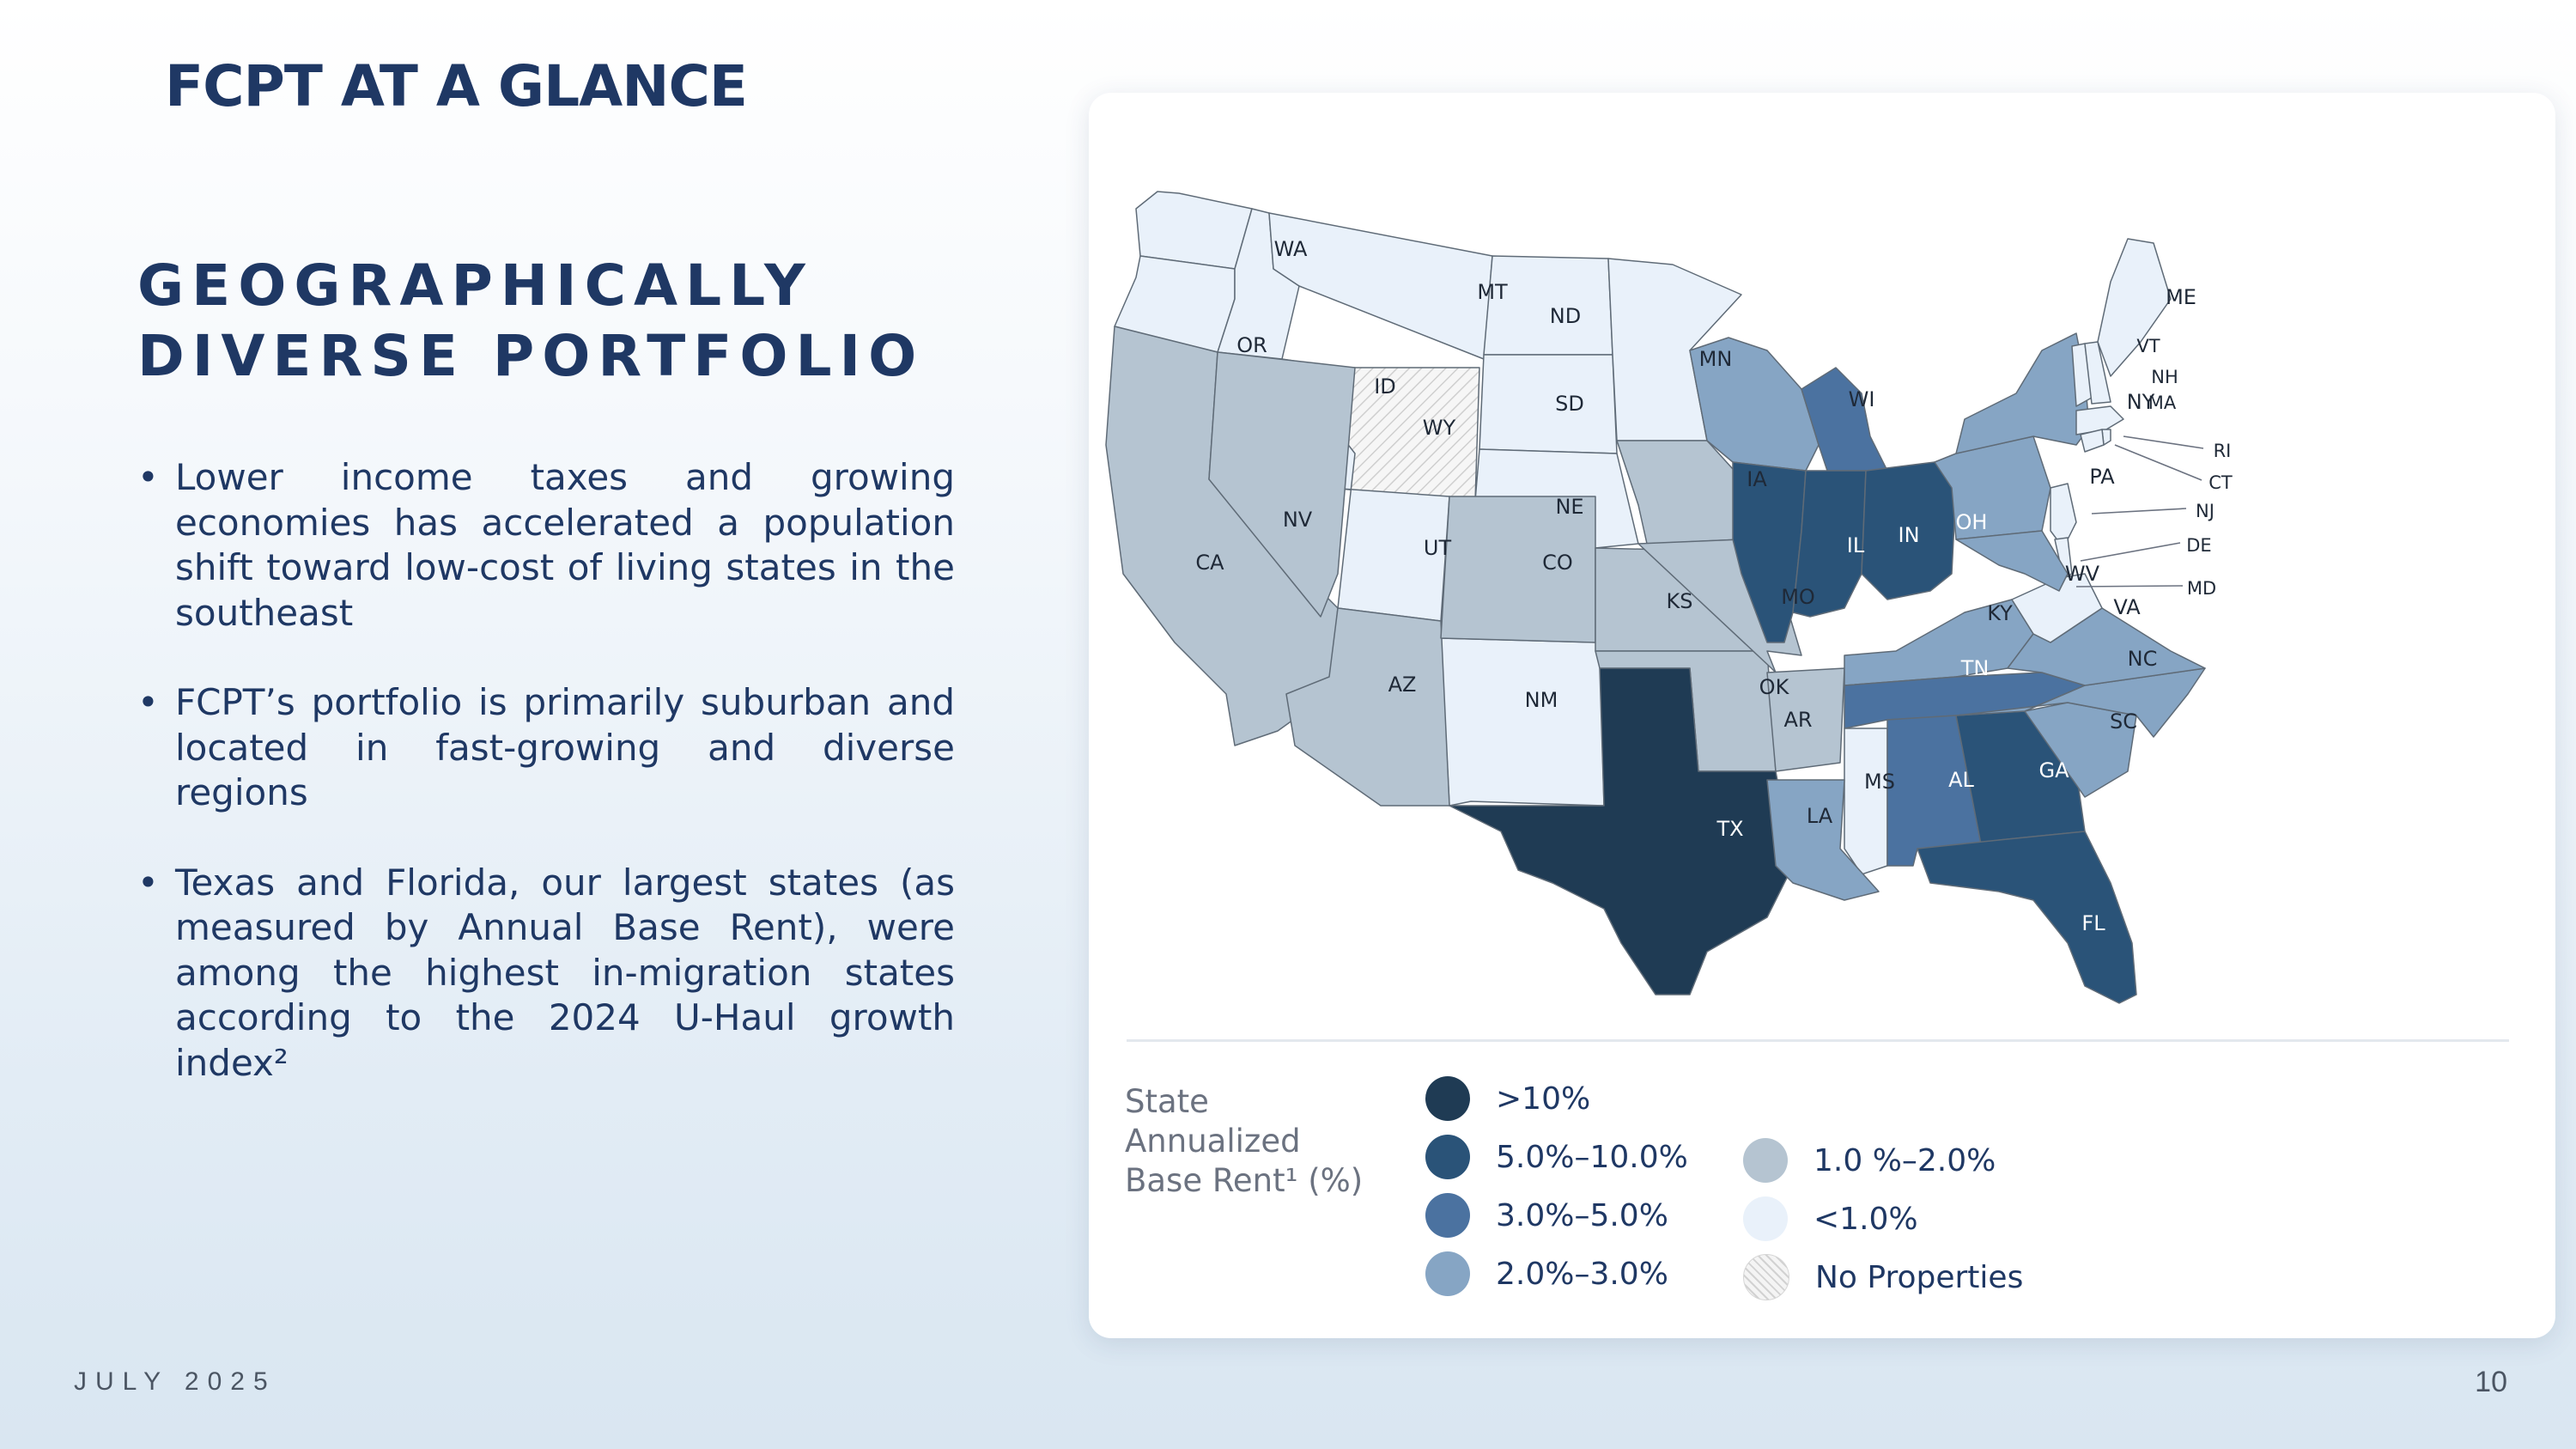 The width and height of the screenshot is (2576, 1449). I want to click on legend-label: 3.0%–5.0%, so click(1582, 1215).